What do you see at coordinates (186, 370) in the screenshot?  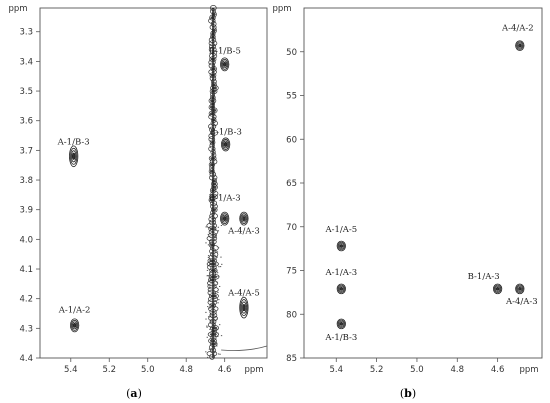 I see `x-tick-label: 4.8` at bounding box center [186, 370].